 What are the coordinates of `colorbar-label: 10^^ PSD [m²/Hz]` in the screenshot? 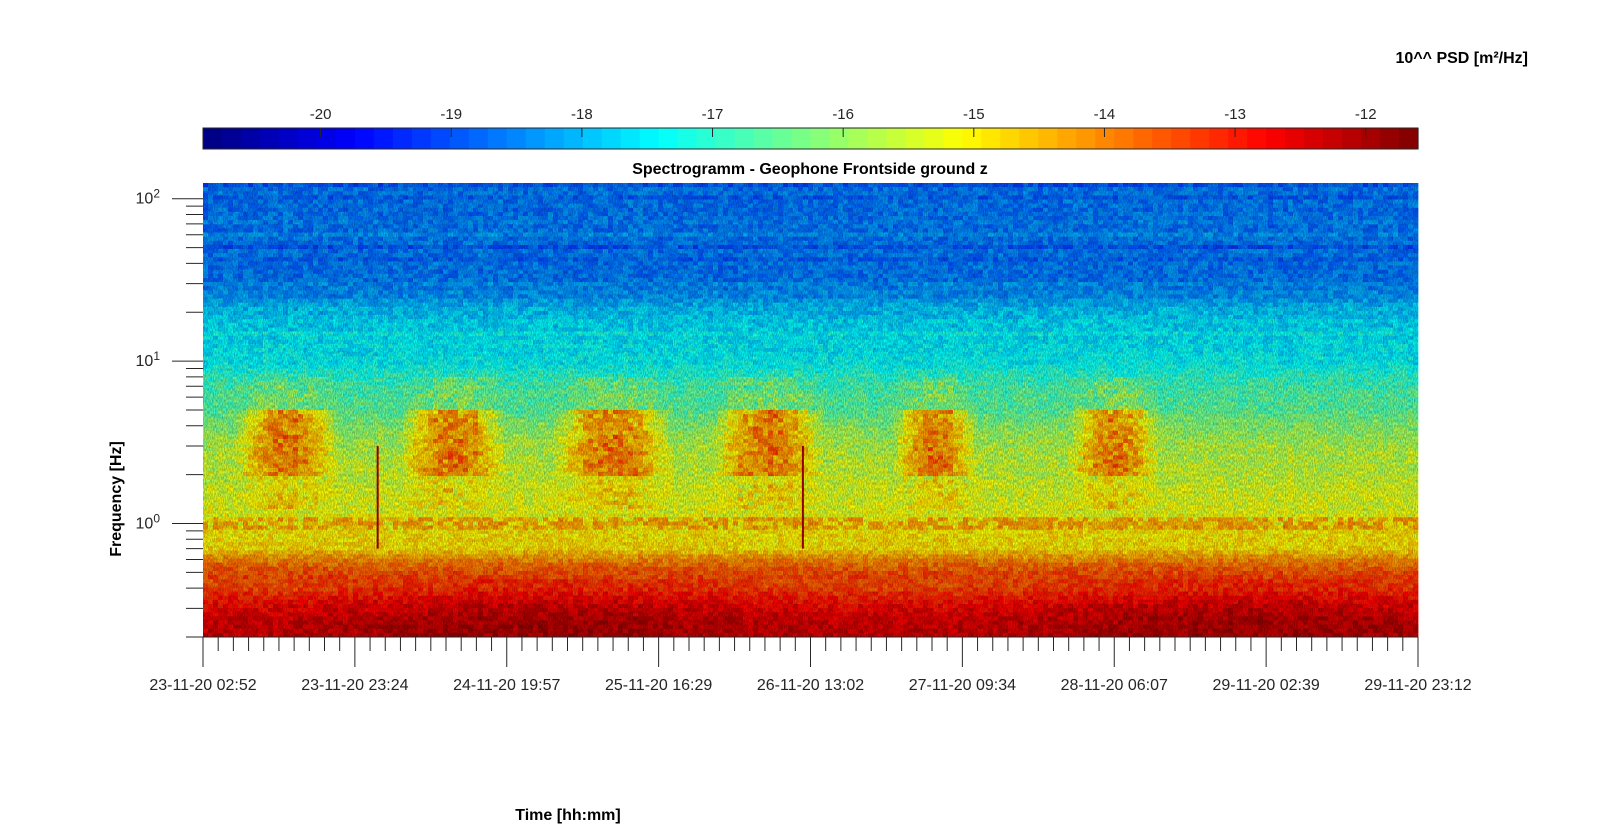 It's located at (1462, 58).